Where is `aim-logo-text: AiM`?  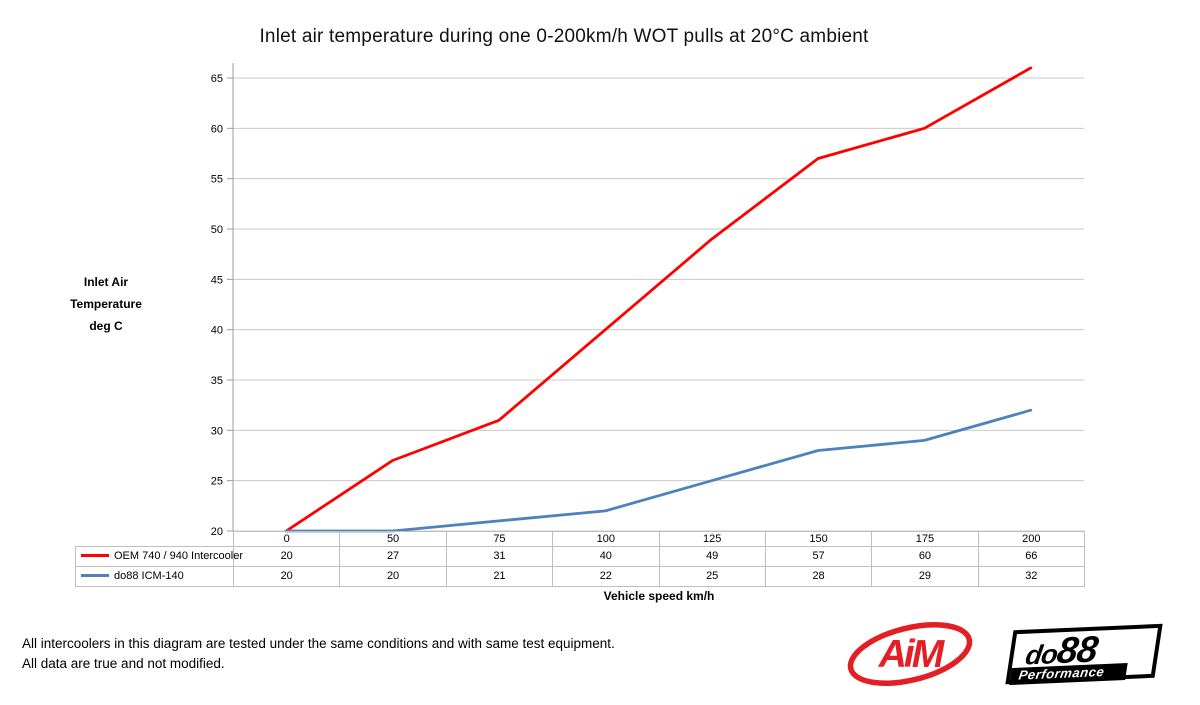 aim-logo-text: AiM is located at coordinates (912, 654).